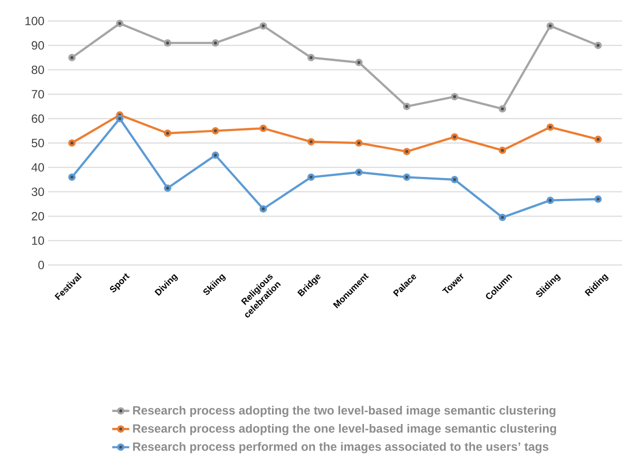  What do you see at coordinates (41, 265) in the screenshot?
I see `y-tick-label: 0` at bounding box center [41, 265].